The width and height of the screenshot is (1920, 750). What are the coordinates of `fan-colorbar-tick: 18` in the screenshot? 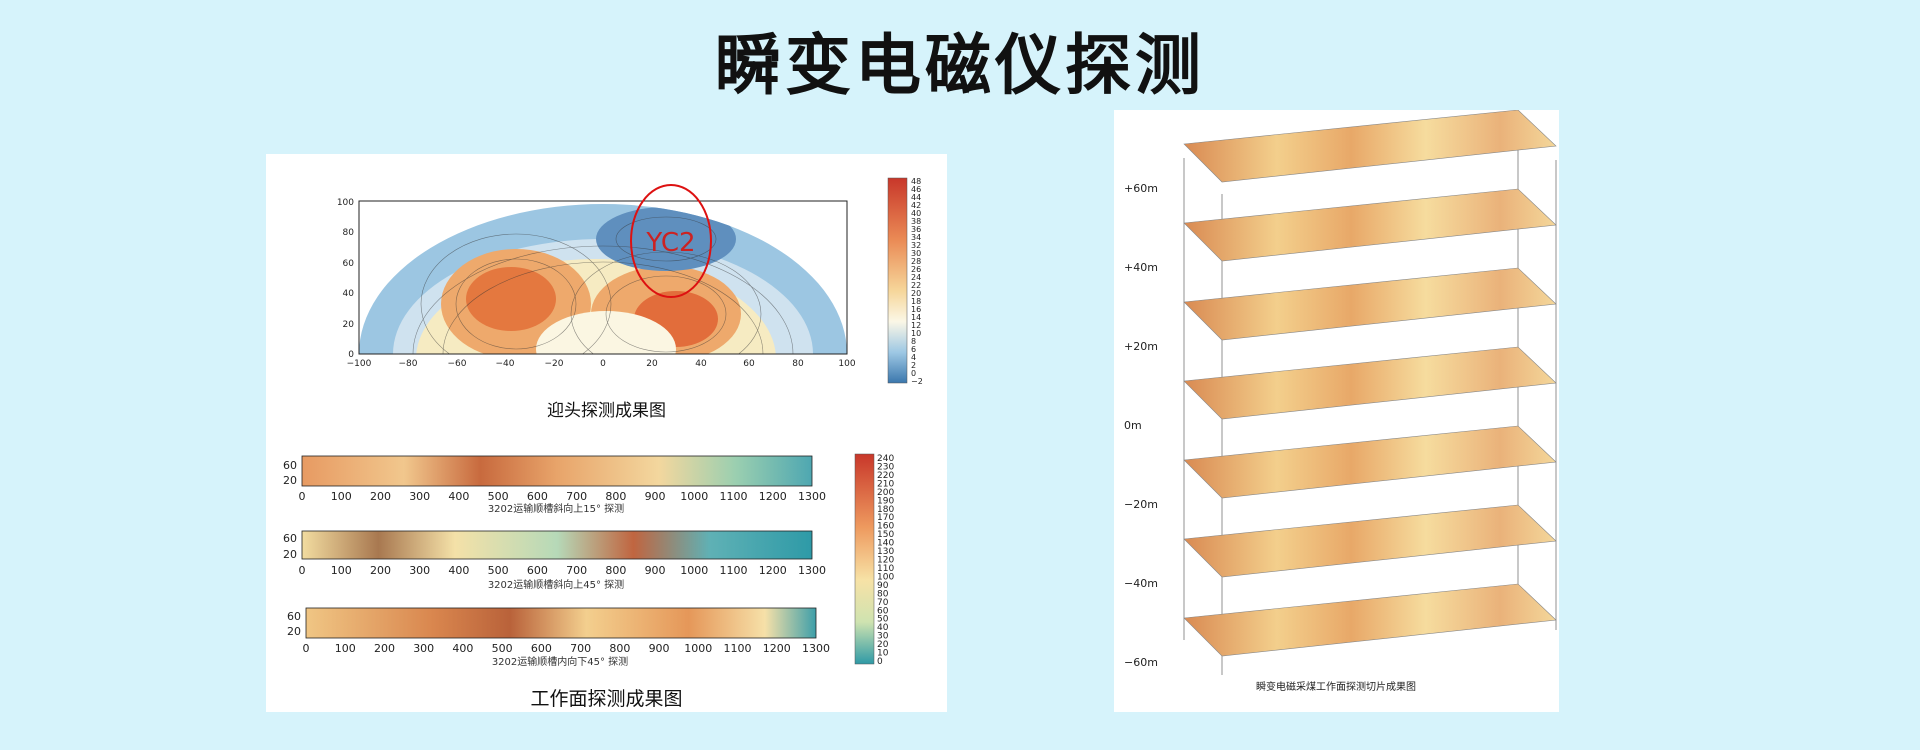 It's located at (916, 301).